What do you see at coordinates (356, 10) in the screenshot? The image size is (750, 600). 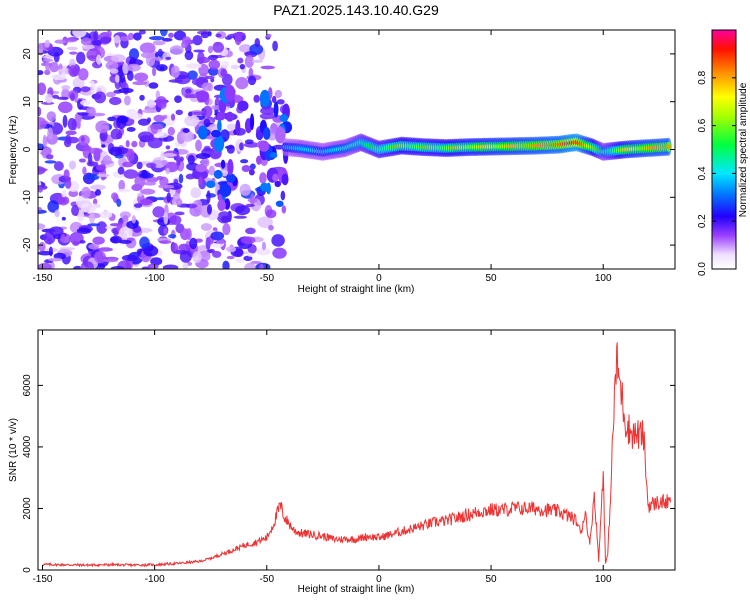 I see `figure-title: PAZ1.2025.143.10.40.G29` at bounding box center [356, 10].